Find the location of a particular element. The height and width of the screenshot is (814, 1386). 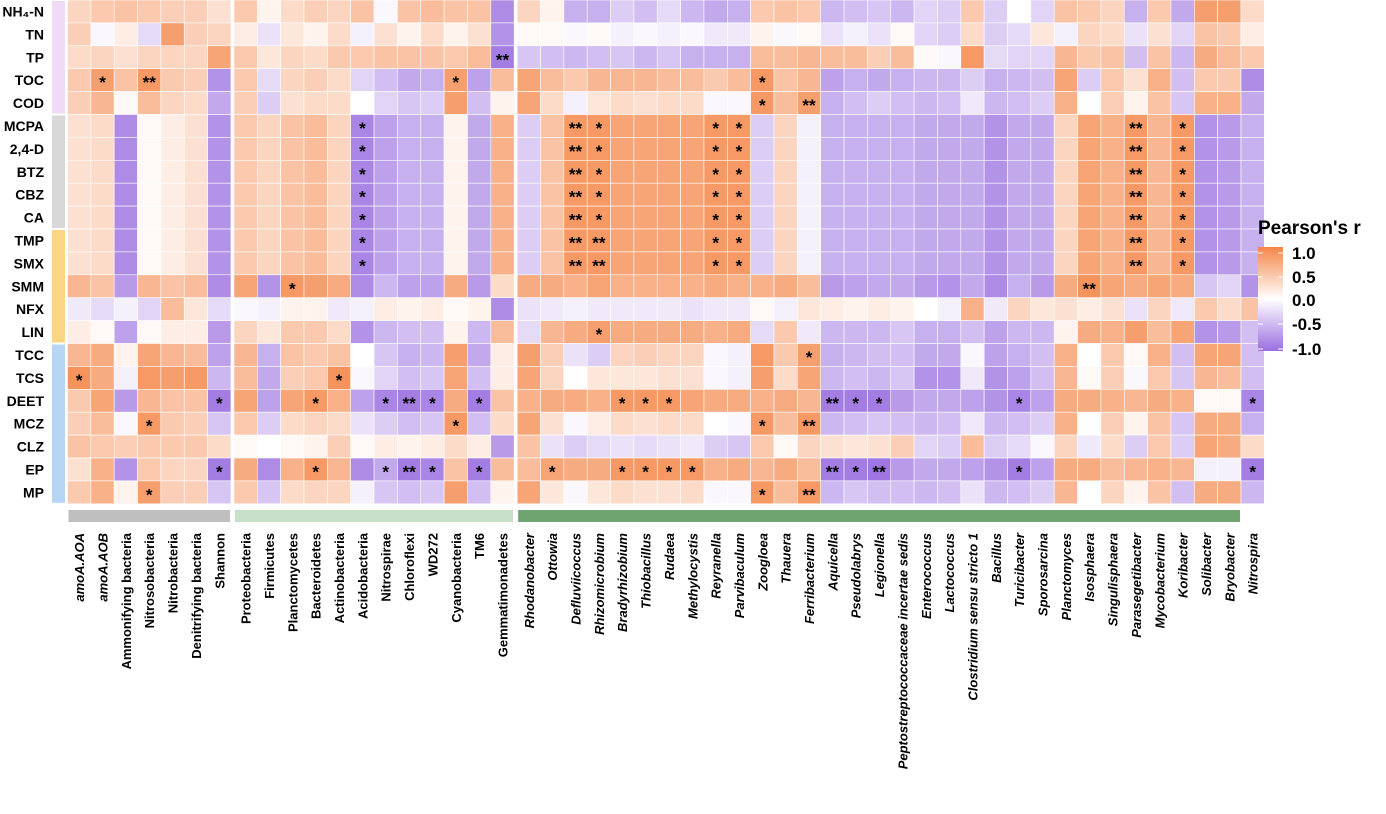

column-label: Bradyrhizobium is located at coordinates (622, 582).